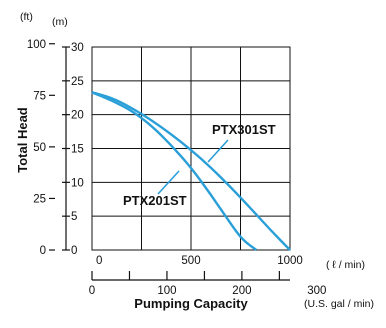 This screenshot has height=328, width=386. Describe the element at coordinates (290, 261) in the screenshot. I see `x-tick-label-1000: 1000` at that location.